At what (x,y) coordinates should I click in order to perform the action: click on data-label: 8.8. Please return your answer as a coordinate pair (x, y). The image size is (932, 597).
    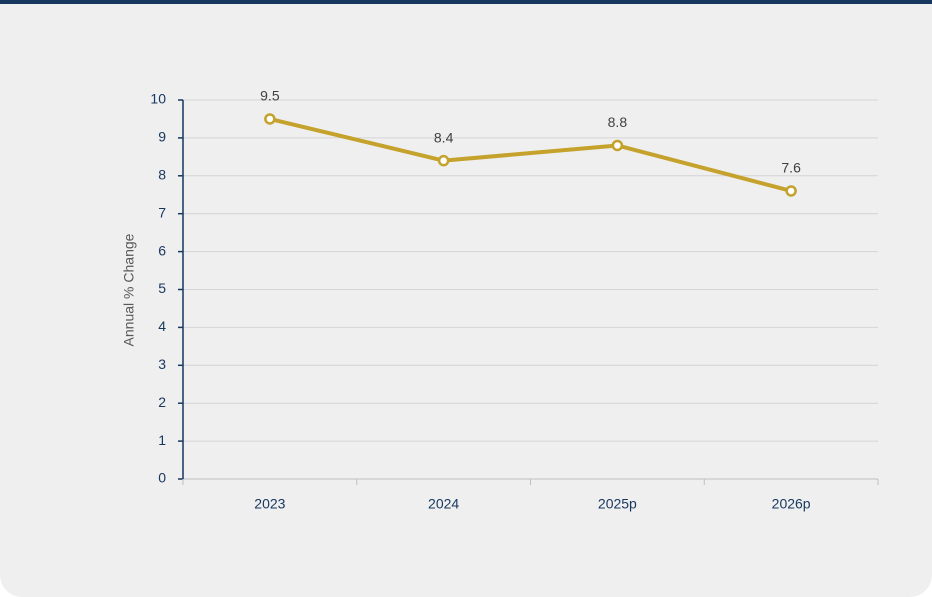
    Looking at the image, I should click on (618, 122).